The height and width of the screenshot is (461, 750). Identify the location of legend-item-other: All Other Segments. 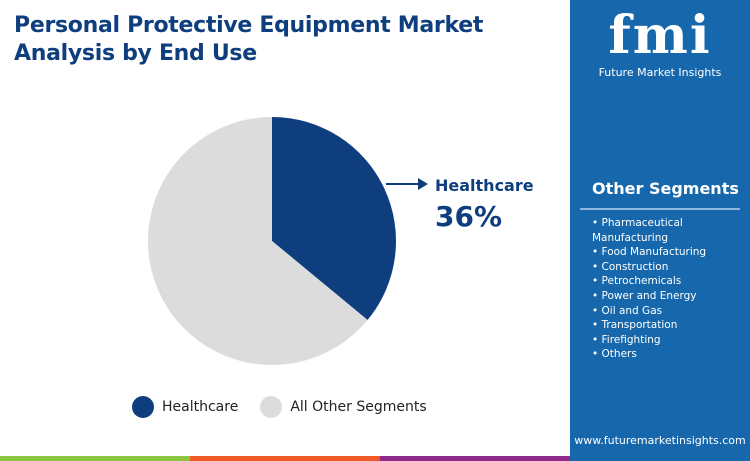
(343, 407).